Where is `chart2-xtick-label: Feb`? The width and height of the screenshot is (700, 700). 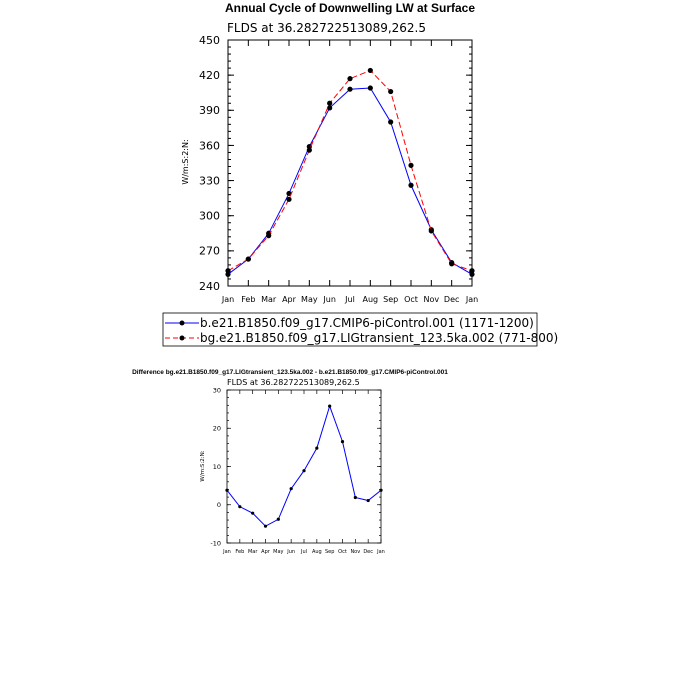 chart2-xtick-label: Feb is located at coordinates (239, 552).